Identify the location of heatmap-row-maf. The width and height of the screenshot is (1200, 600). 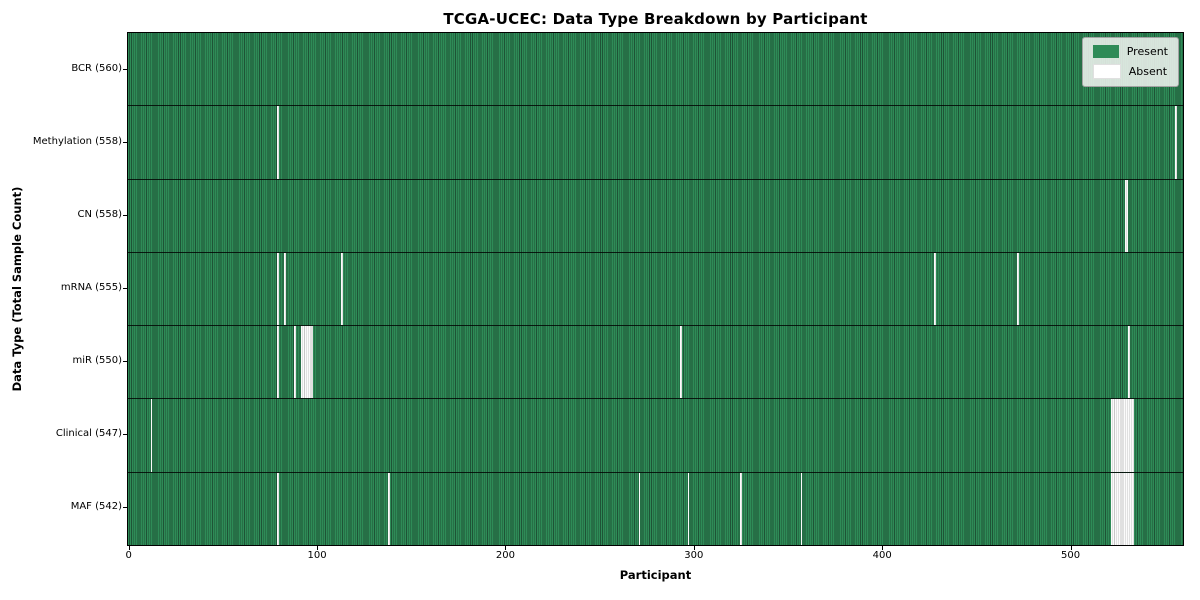
(655, 508).